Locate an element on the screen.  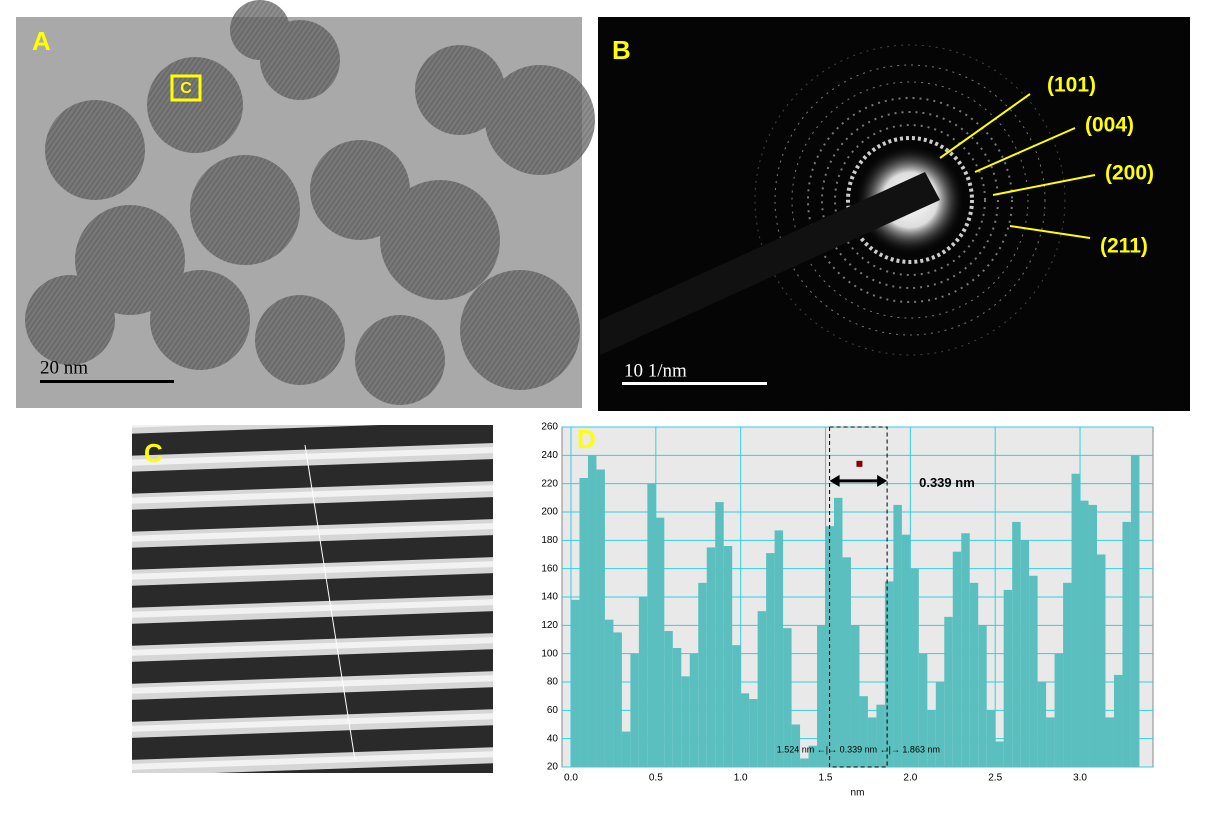
y-tick-label: 180 is located at coordinates (549, 540).